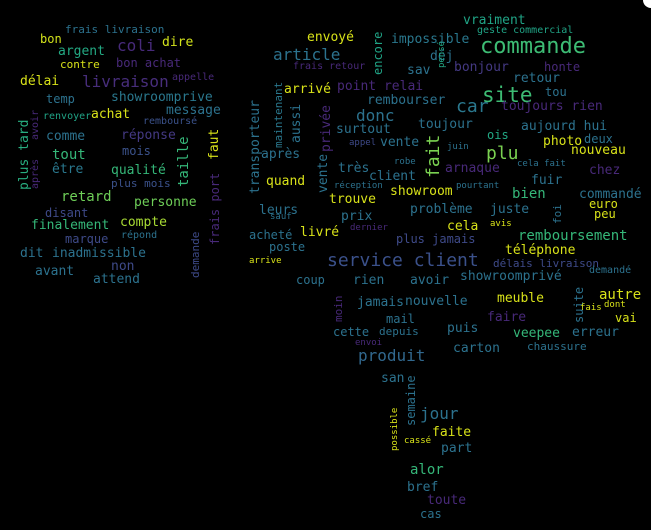 Image resolution: width=651 pixels, height=530 pixels. I want to click on word-plus-jamais: plus jamais, so click(436, 239).